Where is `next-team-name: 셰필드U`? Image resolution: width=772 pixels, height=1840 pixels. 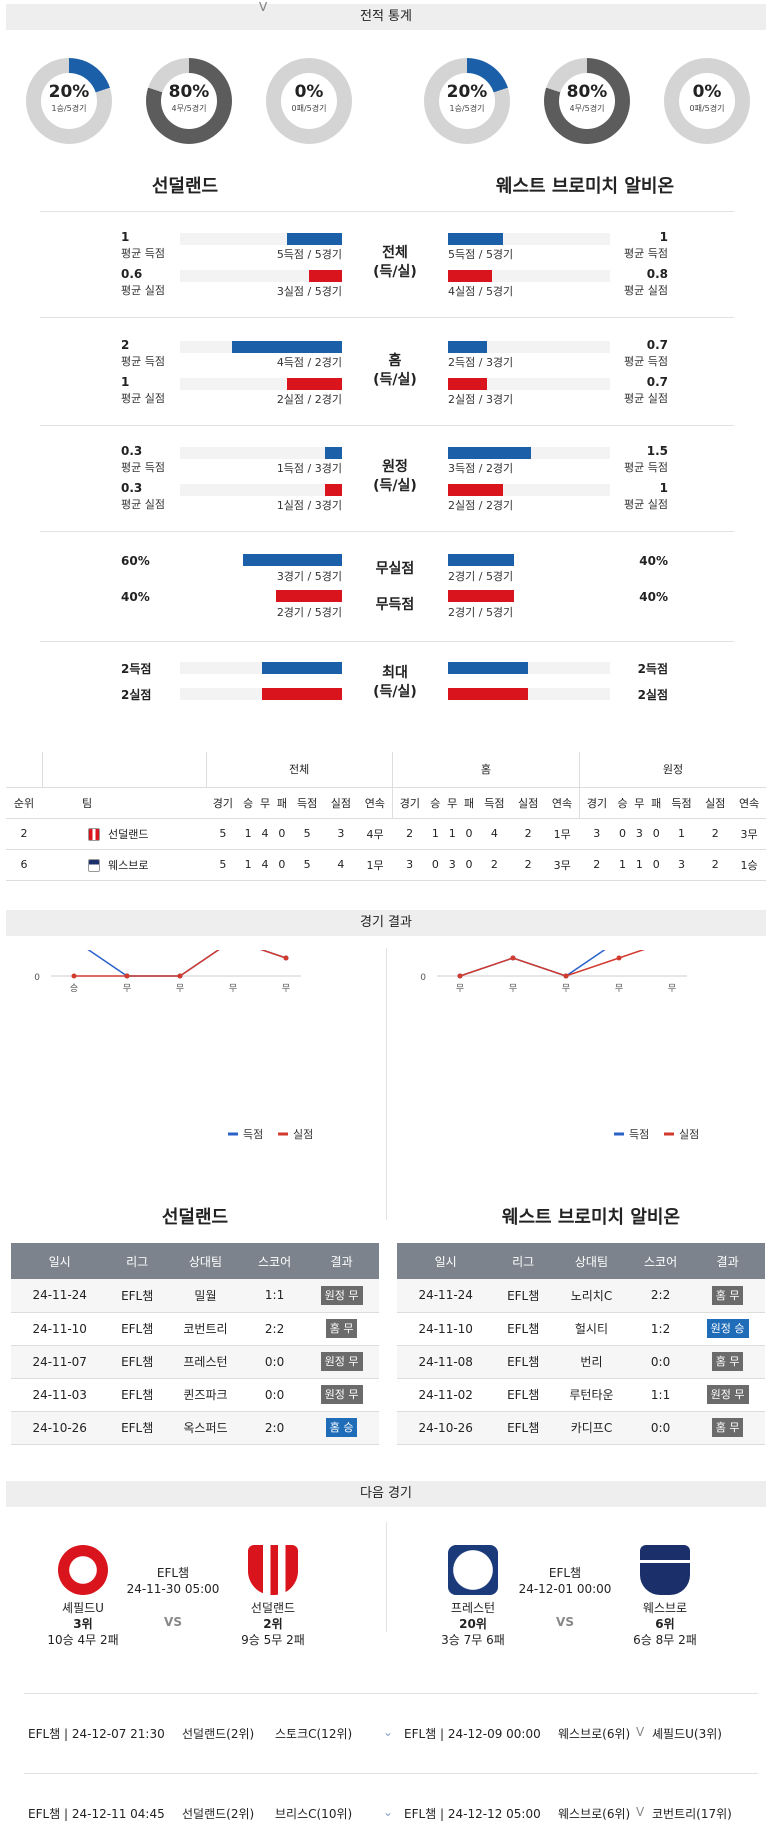
next-team-name: 셰필드U is located at coordinates (83, 1608).